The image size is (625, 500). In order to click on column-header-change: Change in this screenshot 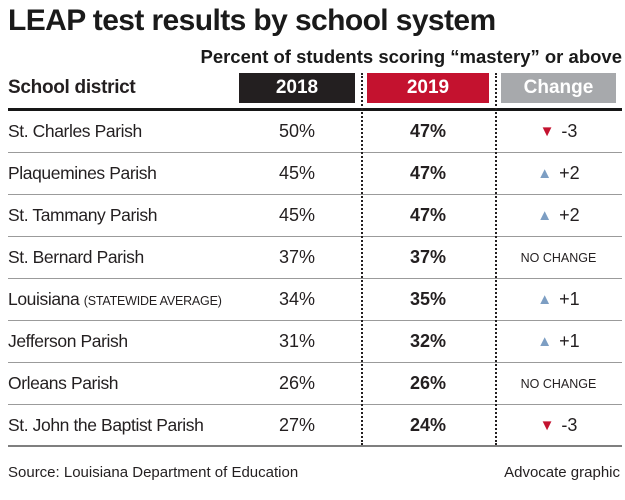, I will do `click(558, 88)`.